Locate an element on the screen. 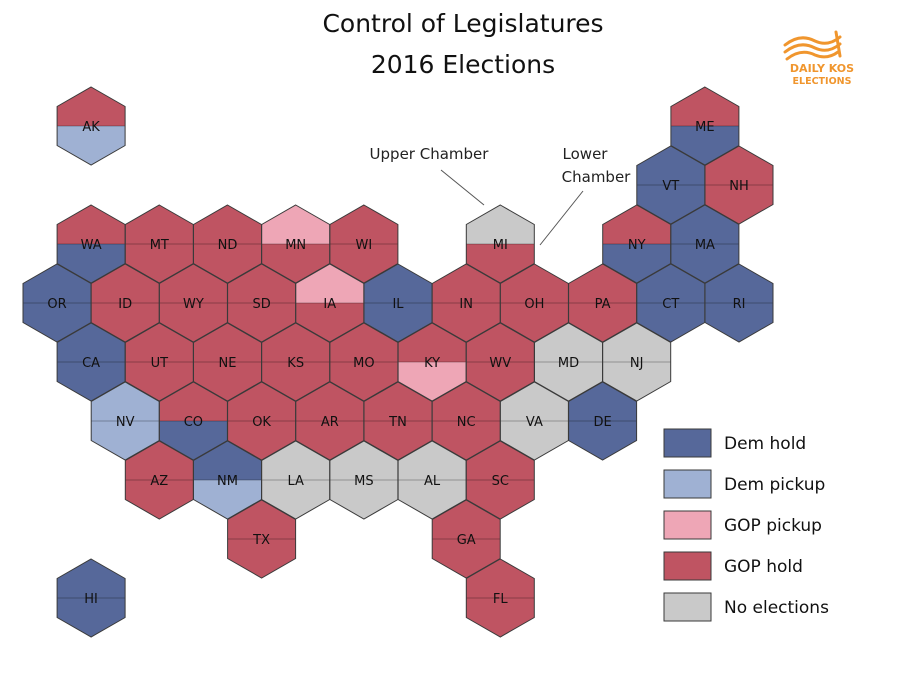 This screenshot has width=915, height=678. state-label-ma: MA is located at coordinates (705, 245).